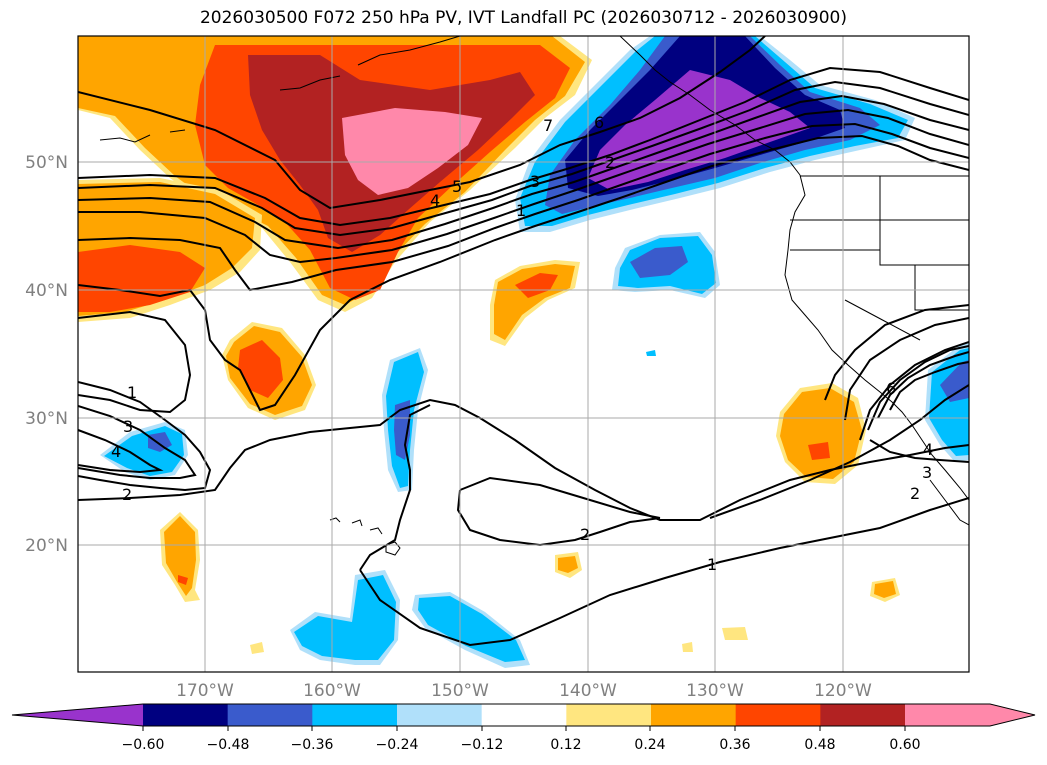 This screenshot has height=765, width=1047. I want to click on lon-label-130w: 130°W, so click(715, 691).